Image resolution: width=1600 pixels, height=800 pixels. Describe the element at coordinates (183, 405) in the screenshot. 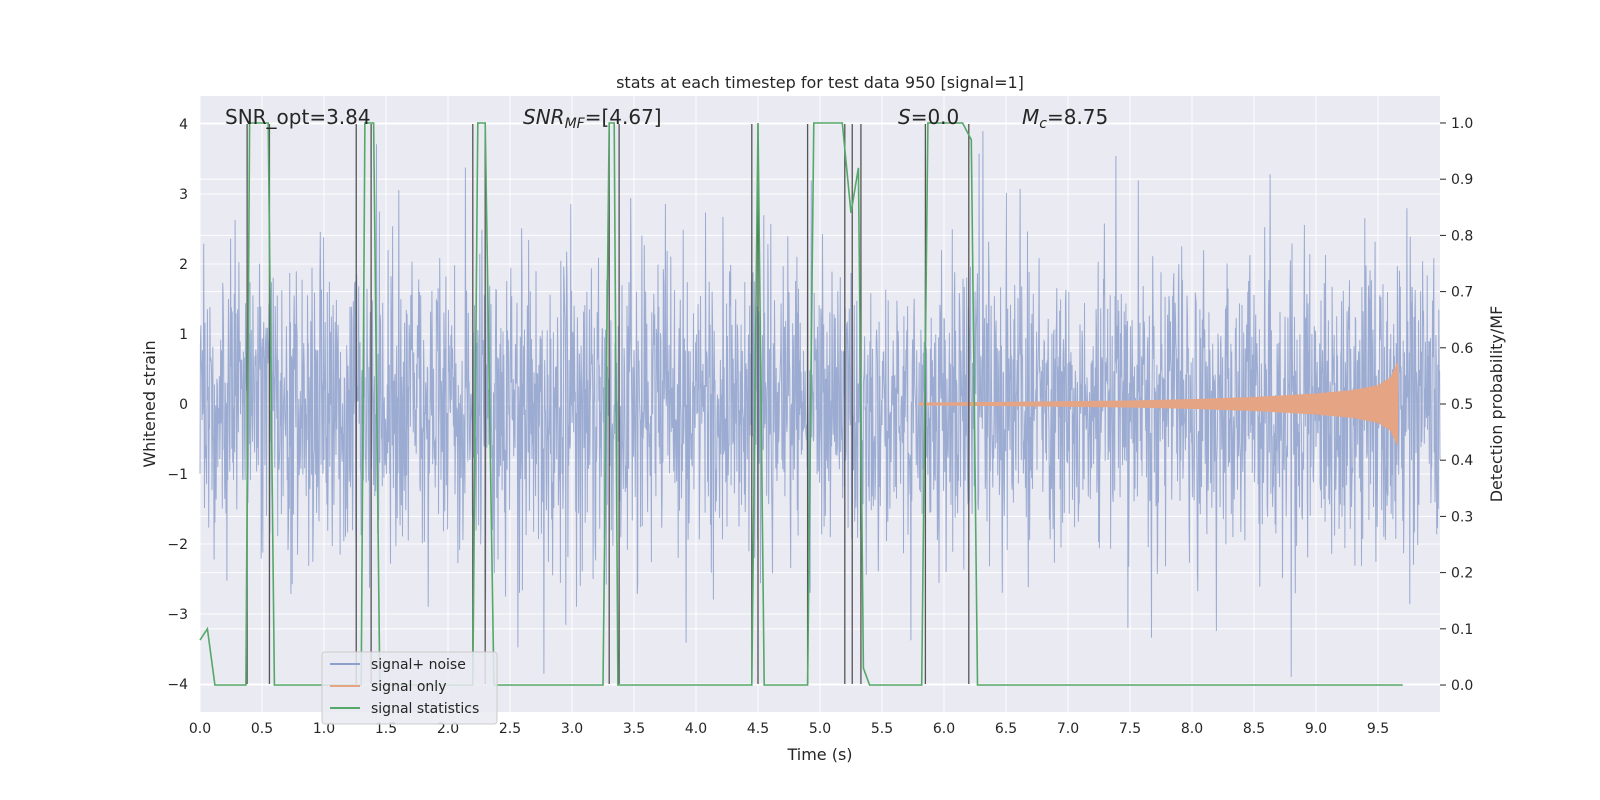

I see `y-tick-label: 0` at that location.